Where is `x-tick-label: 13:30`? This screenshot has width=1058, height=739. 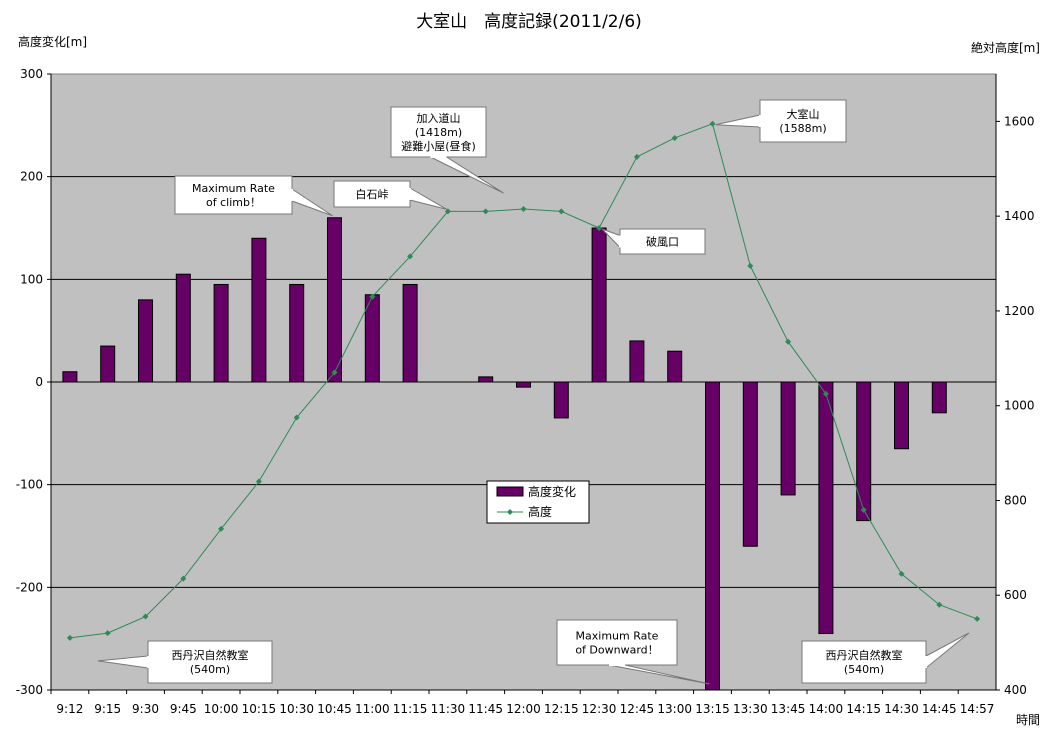 x-tick-label: 13:30 is located at coordinates (750, 709).